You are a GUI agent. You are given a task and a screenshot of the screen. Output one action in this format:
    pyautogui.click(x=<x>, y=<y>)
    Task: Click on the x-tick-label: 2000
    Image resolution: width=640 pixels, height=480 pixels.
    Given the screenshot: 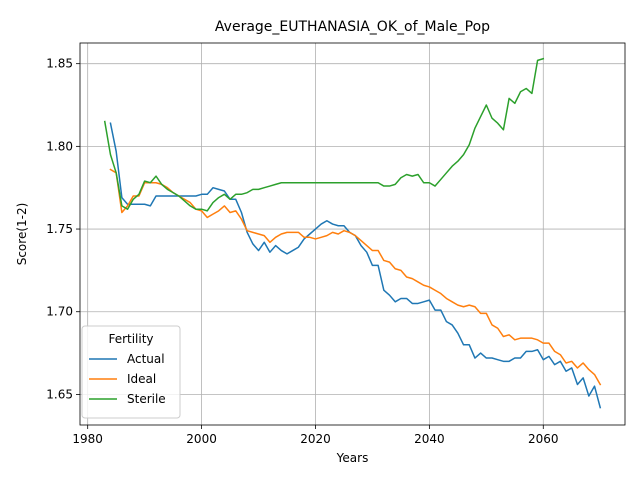 What is the action you would take?
    pyautogui.click(x=201, y=439)
    